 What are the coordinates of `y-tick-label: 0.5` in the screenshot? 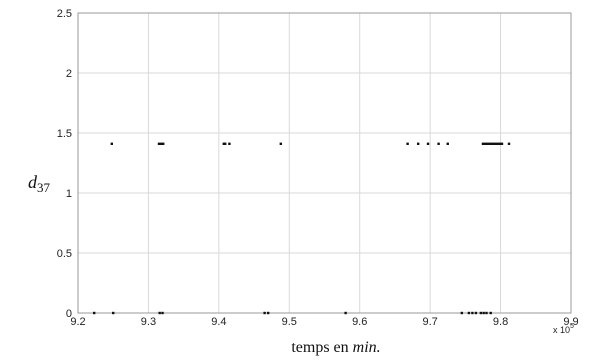 It's located at (64, 254).